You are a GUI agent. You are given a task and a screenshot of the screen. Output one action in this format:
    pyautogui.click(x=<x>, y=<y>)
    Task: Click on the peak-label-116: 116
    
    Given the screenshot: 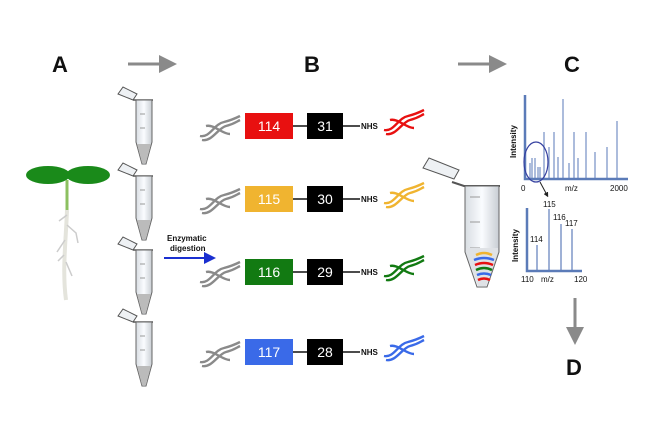 What is the action you would take?
    pyautogui.click(x=559, y=217)
    